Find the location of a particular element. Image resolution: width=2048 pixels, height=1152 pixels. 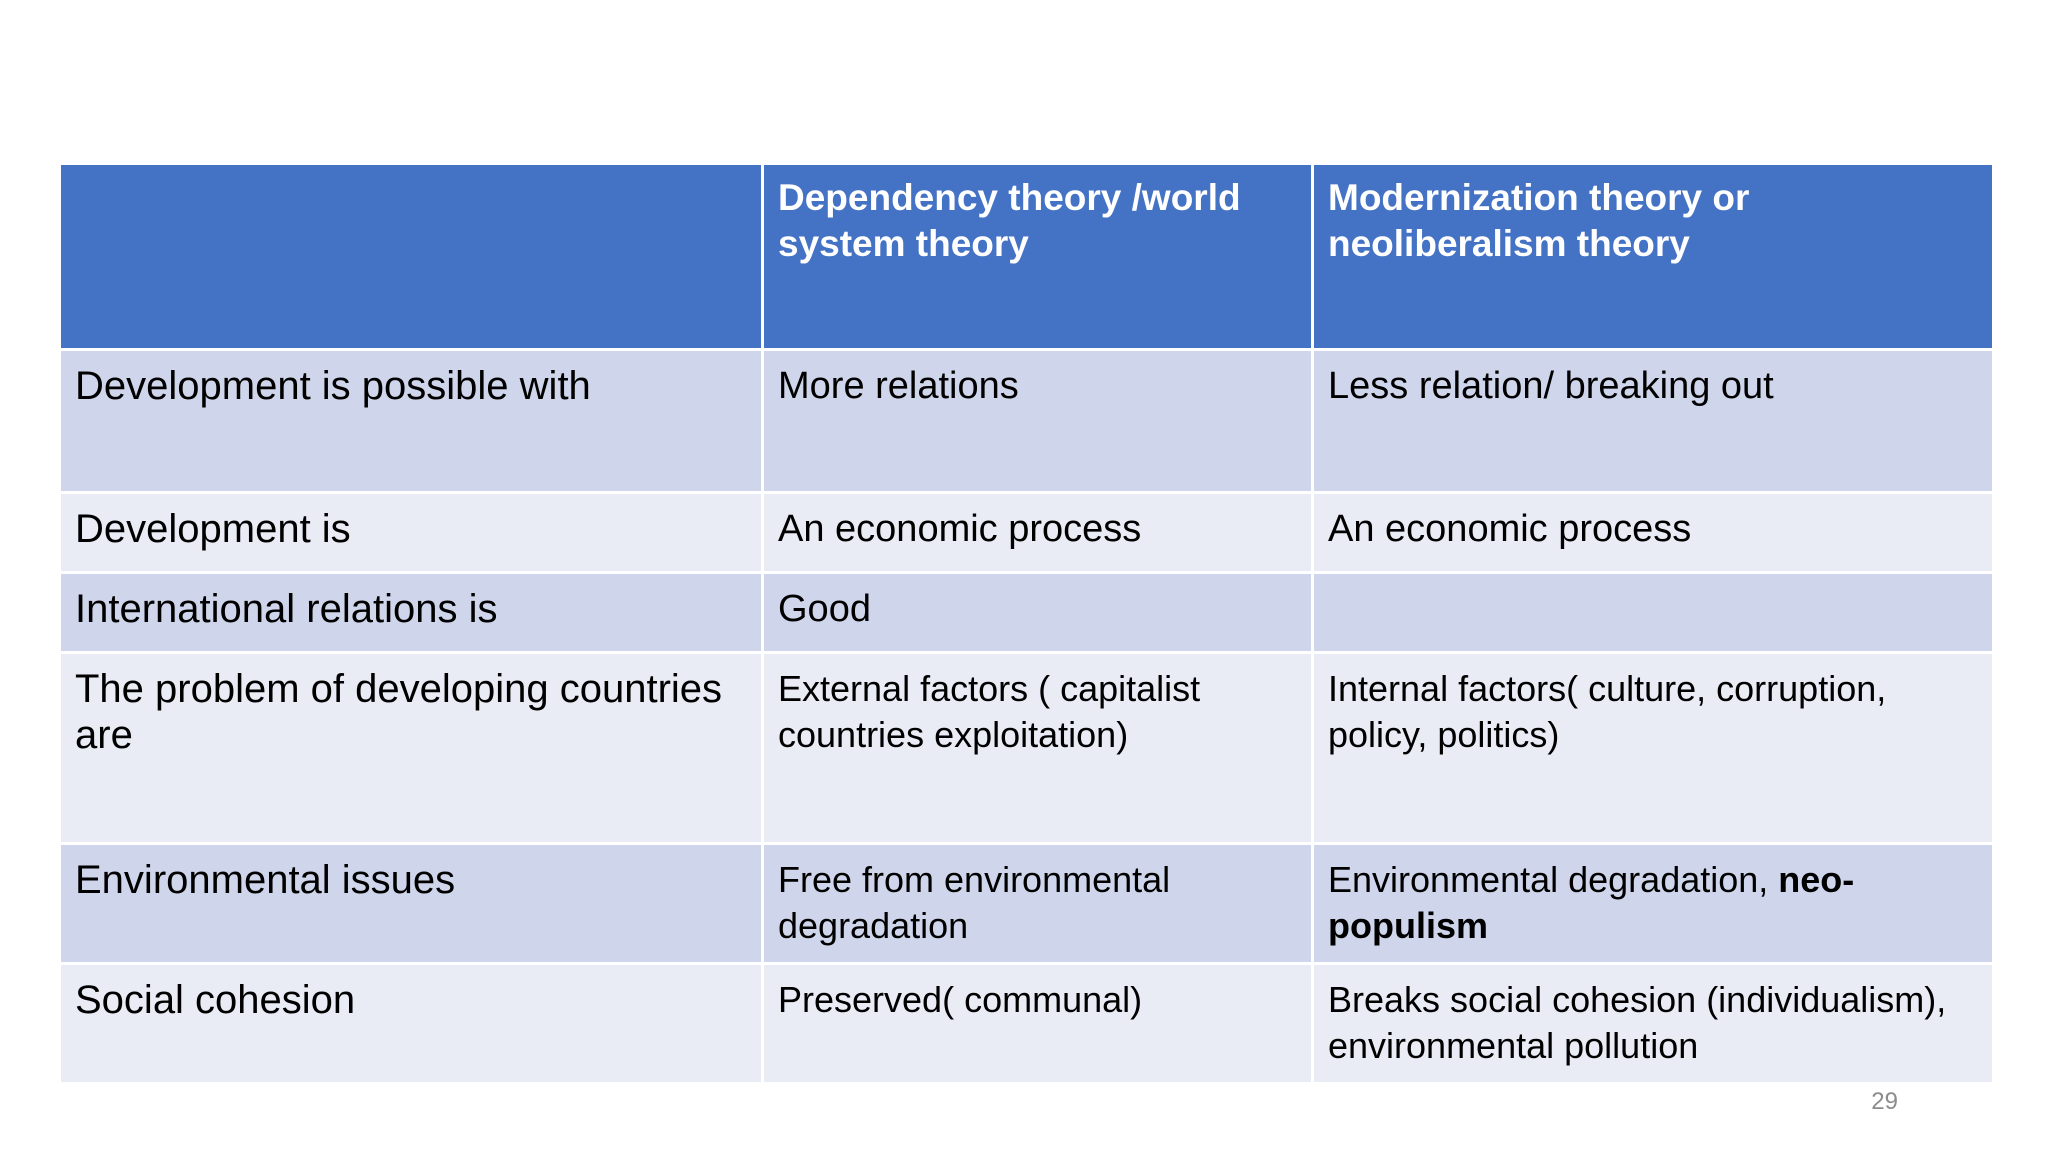

modernization-text: Environmental degradation, is located at coordinates (1553, 879).